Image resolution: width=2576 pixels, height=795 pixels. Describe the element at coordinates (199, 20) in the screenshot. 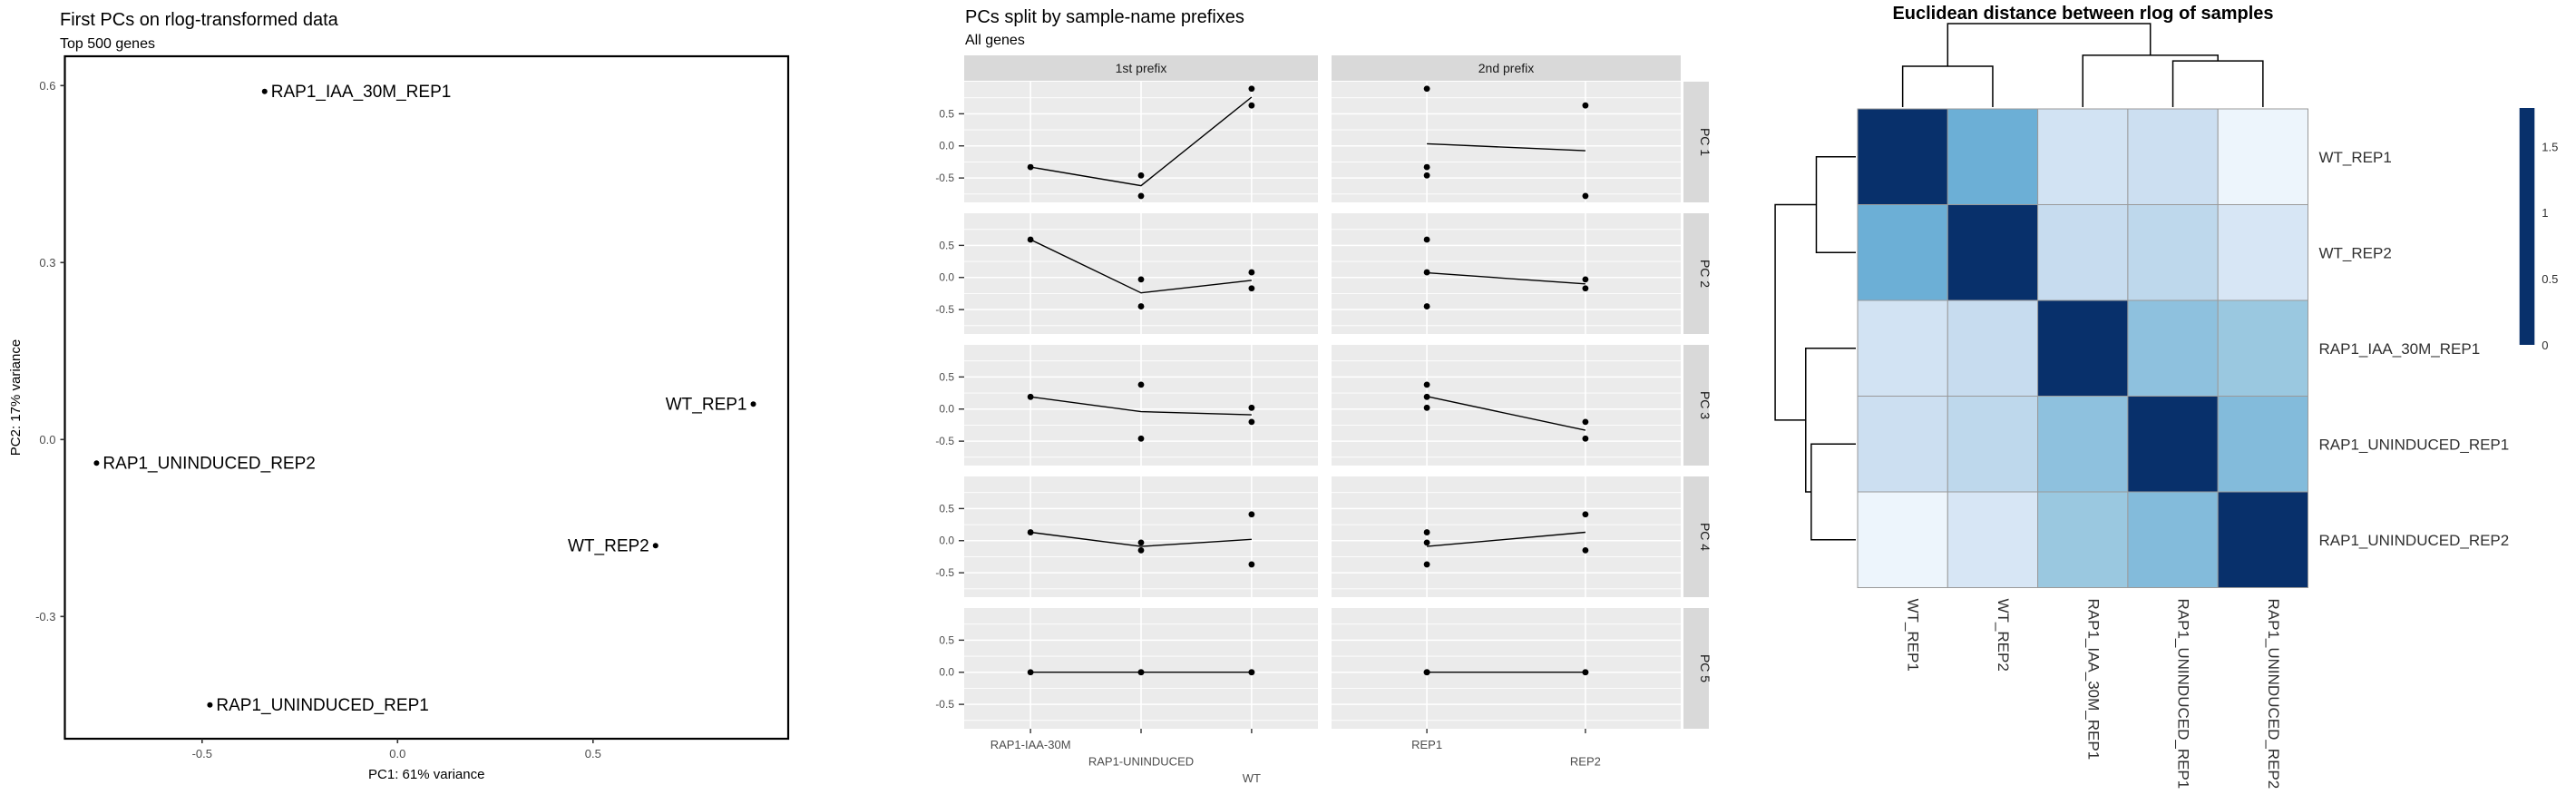

I see `pca-title: First PCs on rlog-transformed data` at that location.